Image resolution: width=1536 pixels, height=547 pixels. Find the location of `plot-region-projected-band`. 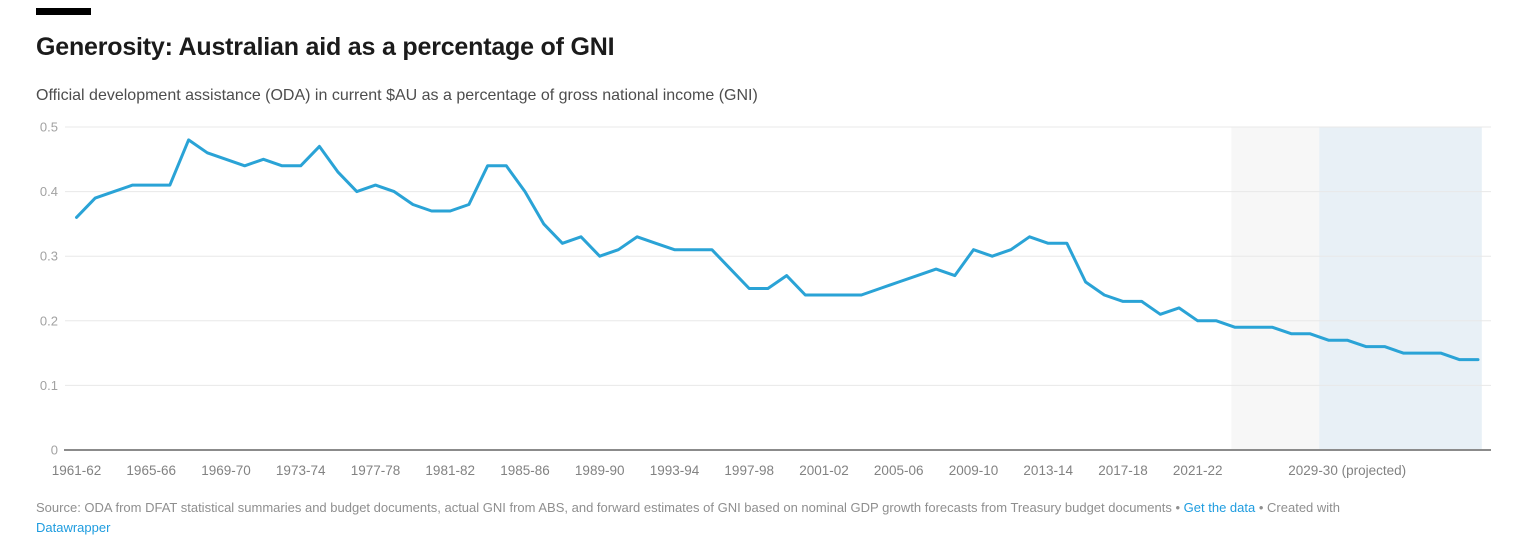

plot-region-projected-band is located at coordinates (1400, 288).